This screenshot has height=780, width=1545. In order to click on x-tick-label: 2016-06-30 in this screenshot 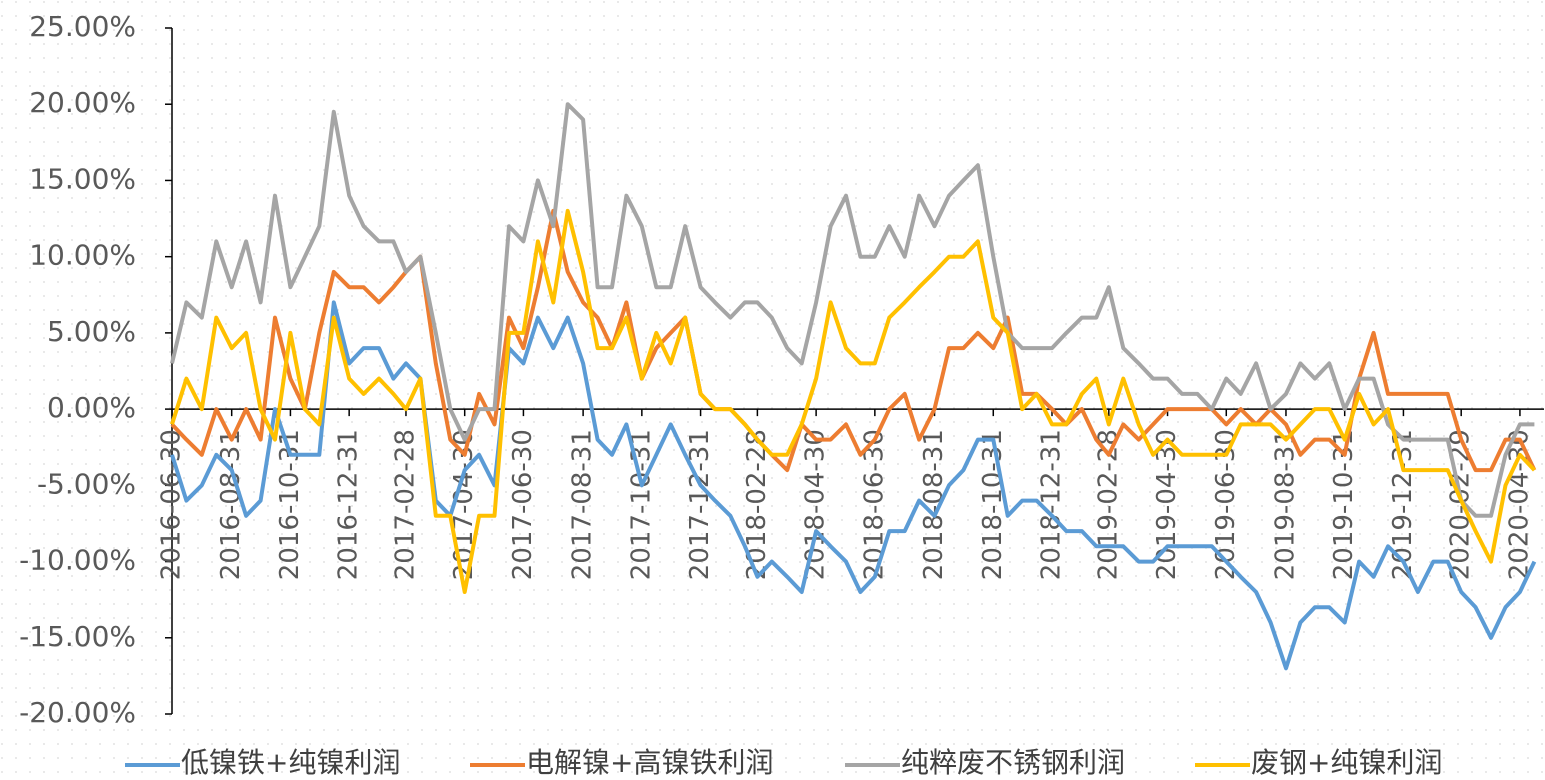, I will do `click(172, 504)`.